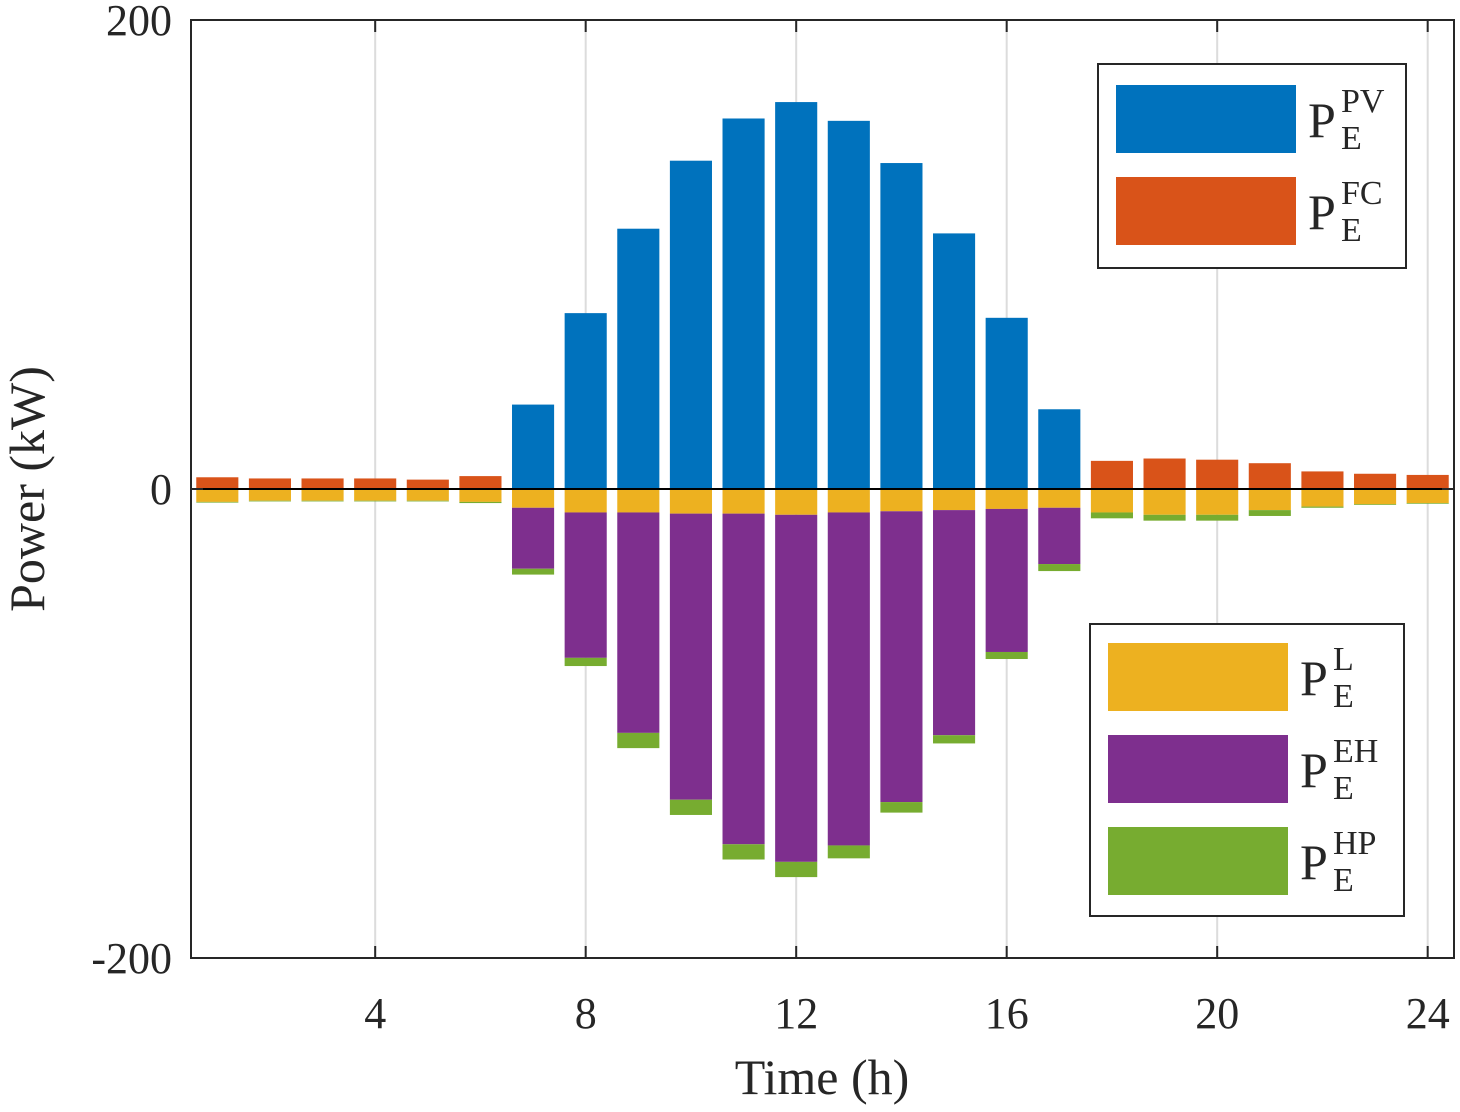 Image resolution: width=1460 pixels, height=1112 pixels. What do you see at coordinates (1217, 1013) in the screenshot?
I see `x-tick-label-20: 20` at bounding box center [1217, 1013].